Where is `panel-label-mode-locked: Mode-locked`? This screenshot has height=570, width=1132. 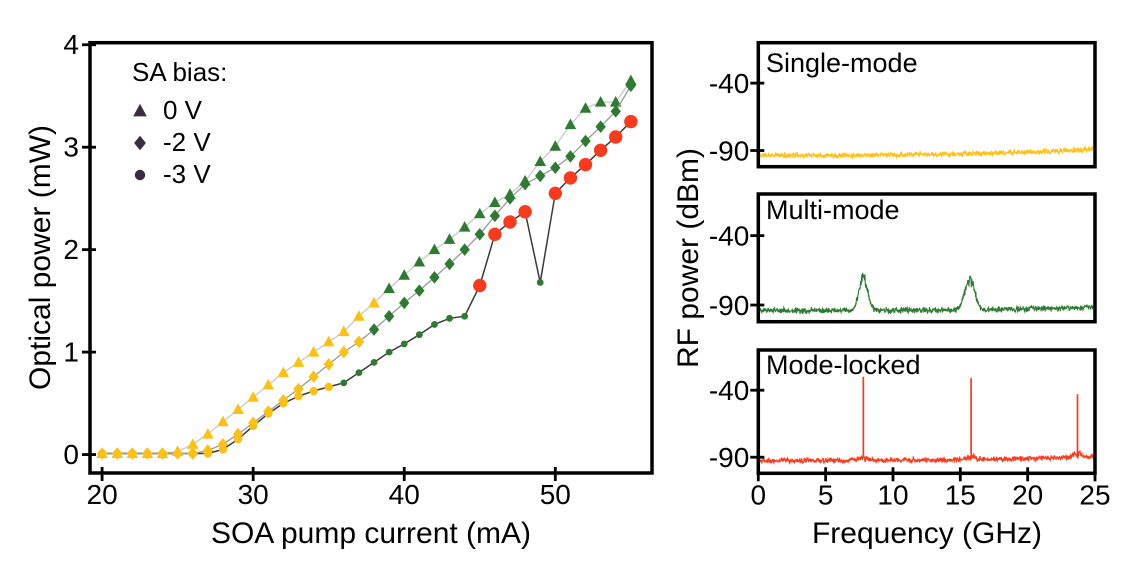 panel-label-mode-locked: Mode-locked is located at coordinates (843, 365).